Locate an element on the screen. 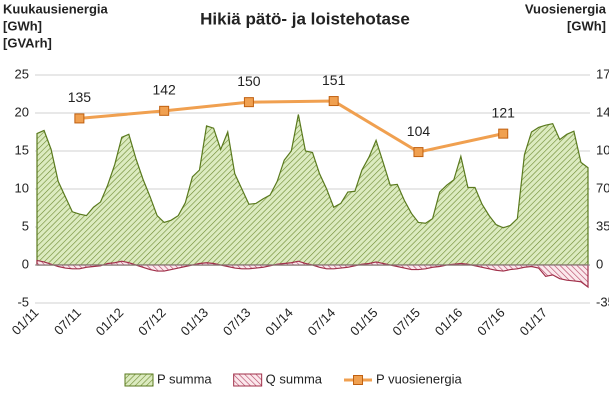 Image resolution: width=609 pixels, height=397 pixels. y2-tick-label: 0 is located at coordinates (599, 263).